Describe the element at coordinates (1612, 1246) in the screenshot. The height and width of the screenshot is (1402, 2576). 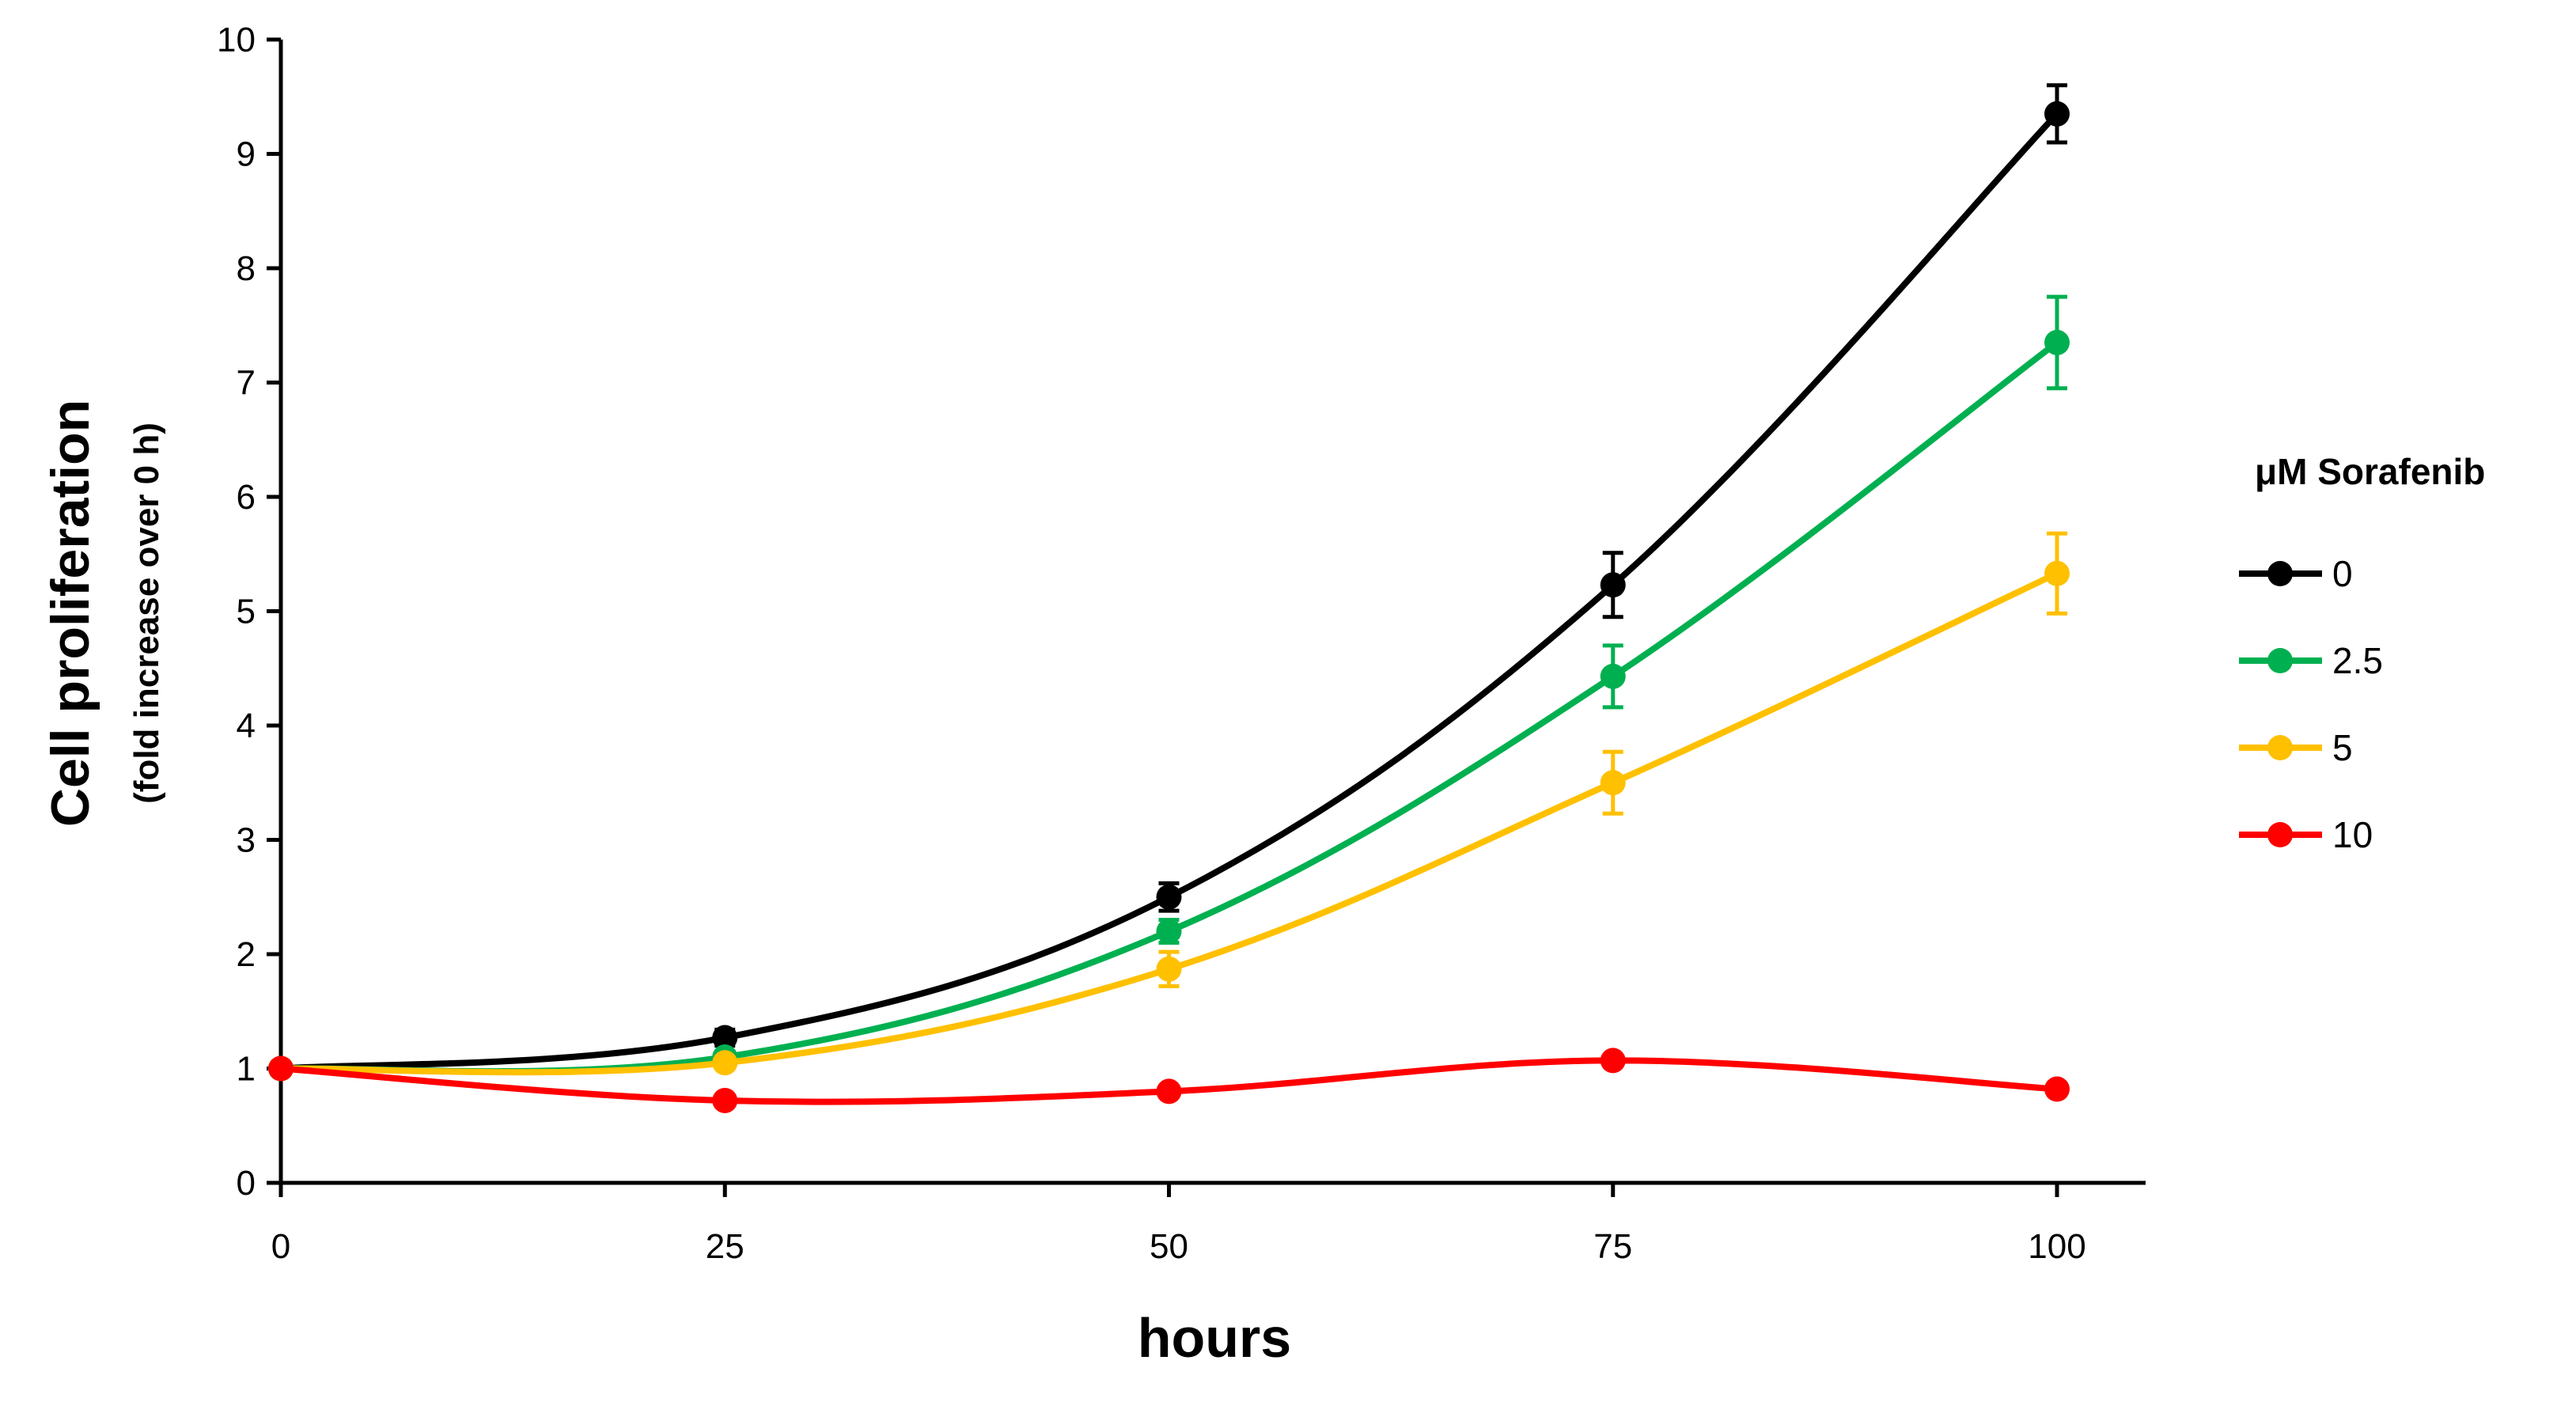
I see `x-tick-label: 75` at that location.